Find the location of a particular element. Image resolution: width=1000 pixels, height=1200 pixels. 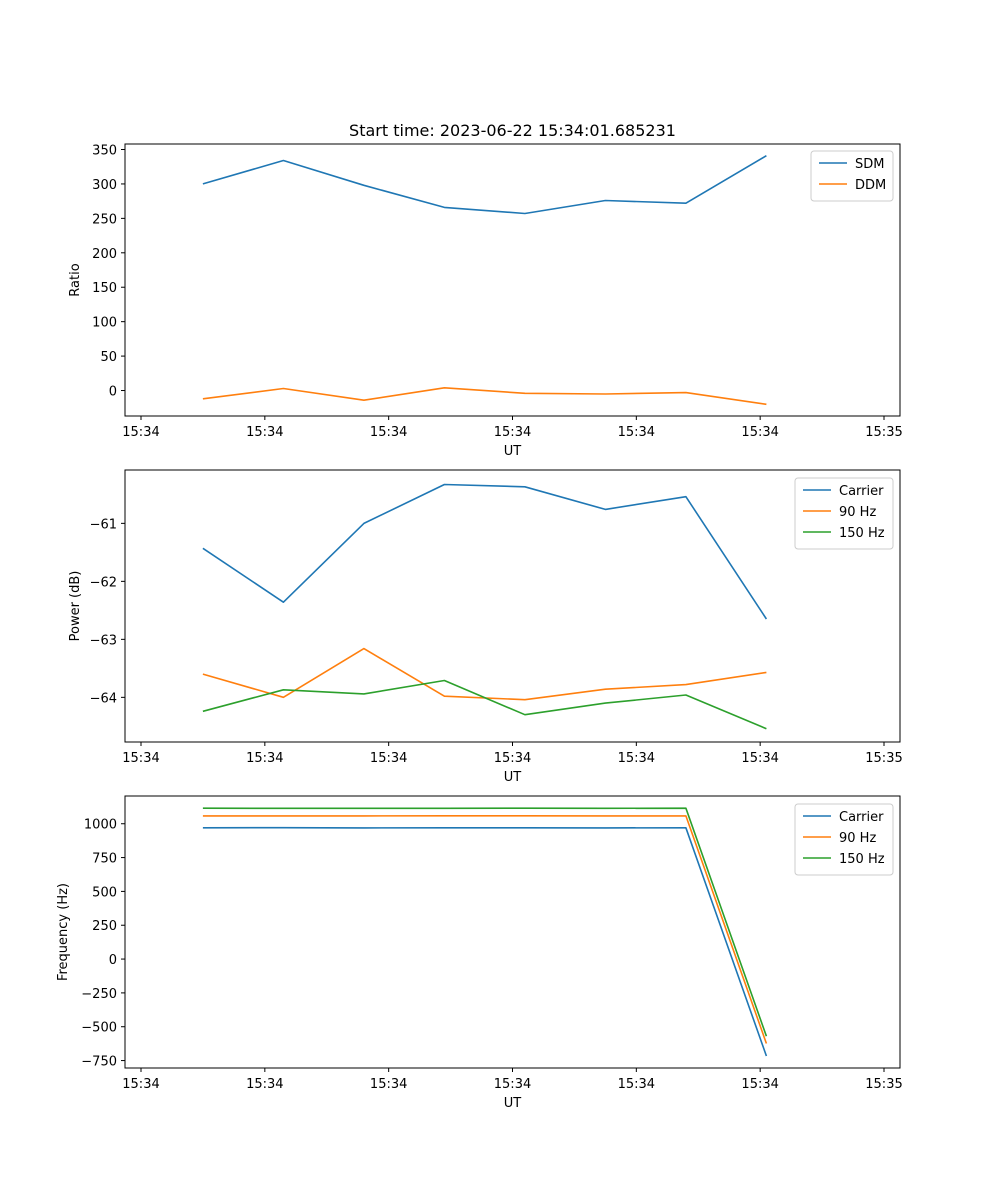

y-tick-label: 500 is located at coordinates (104, 892).